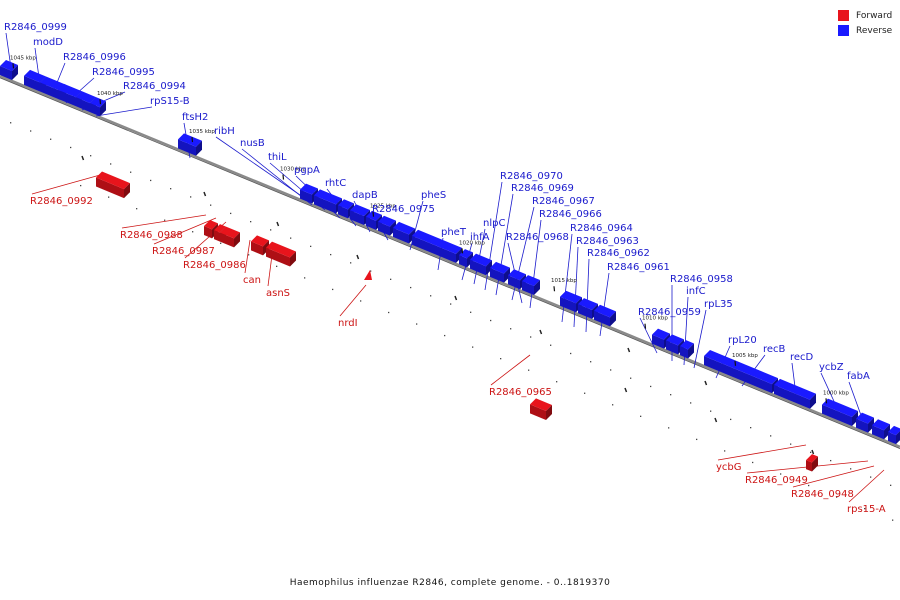  I want to click on label-r2846-0992: R2846_0992, so click(61, 201).